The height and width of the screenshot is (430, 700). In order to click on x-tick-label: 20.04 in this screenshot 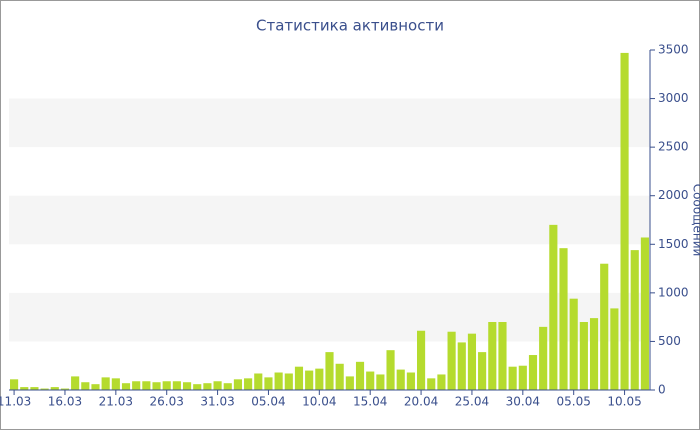, I will do `click(421, 402)`.